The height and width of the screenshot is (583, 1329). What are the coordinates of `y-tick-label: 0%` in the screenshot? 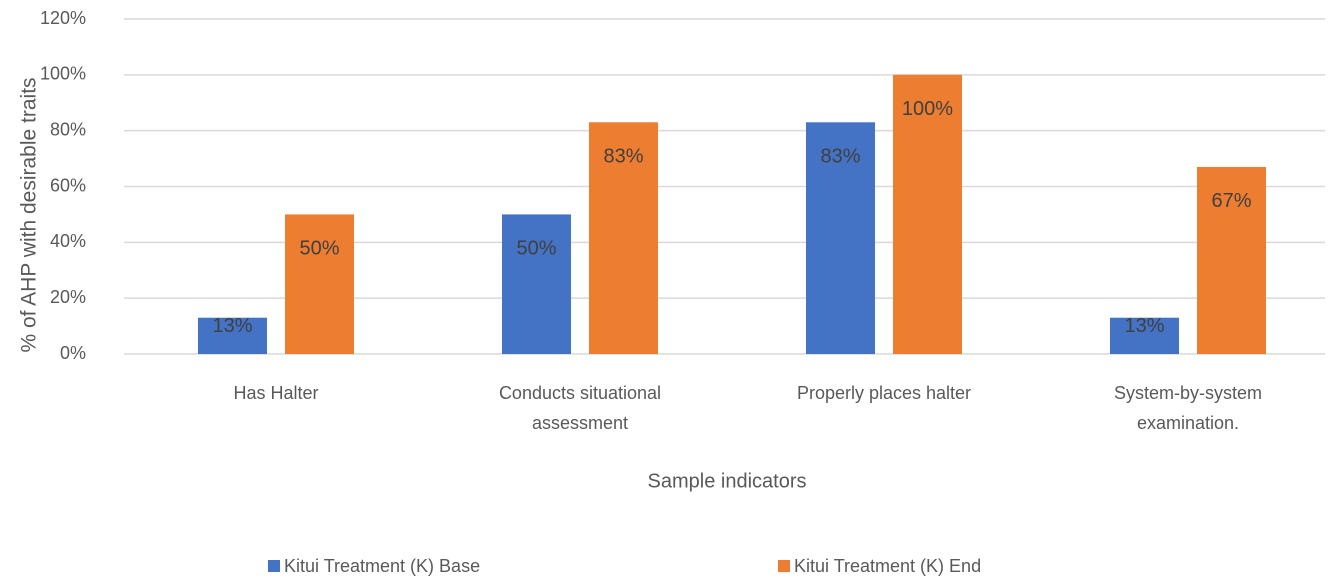 It's located at (73, 353).